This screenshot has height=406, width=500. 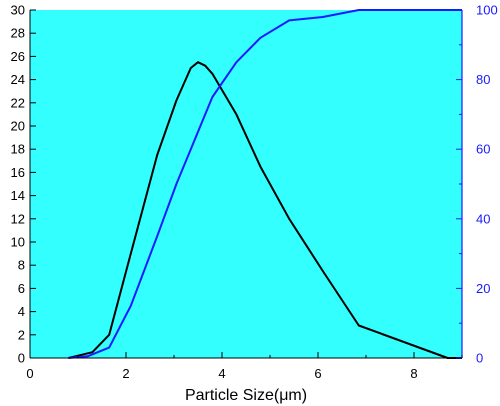 I want to click on right-tick-label: 60, so click(x=483, y=149).